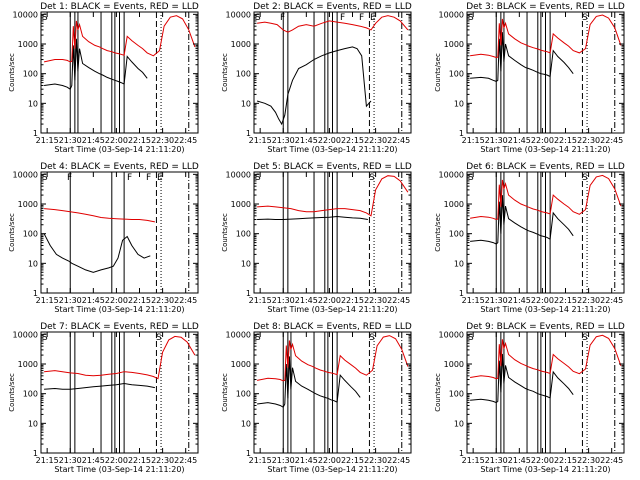 The width and height of the screenshot is (640, 480). What do you see at coordinates (545, 167) in the screenshot?
I see `chart-title: Det 6: BLACK = Events, RED = LLD` at bounding box center [545, 167].